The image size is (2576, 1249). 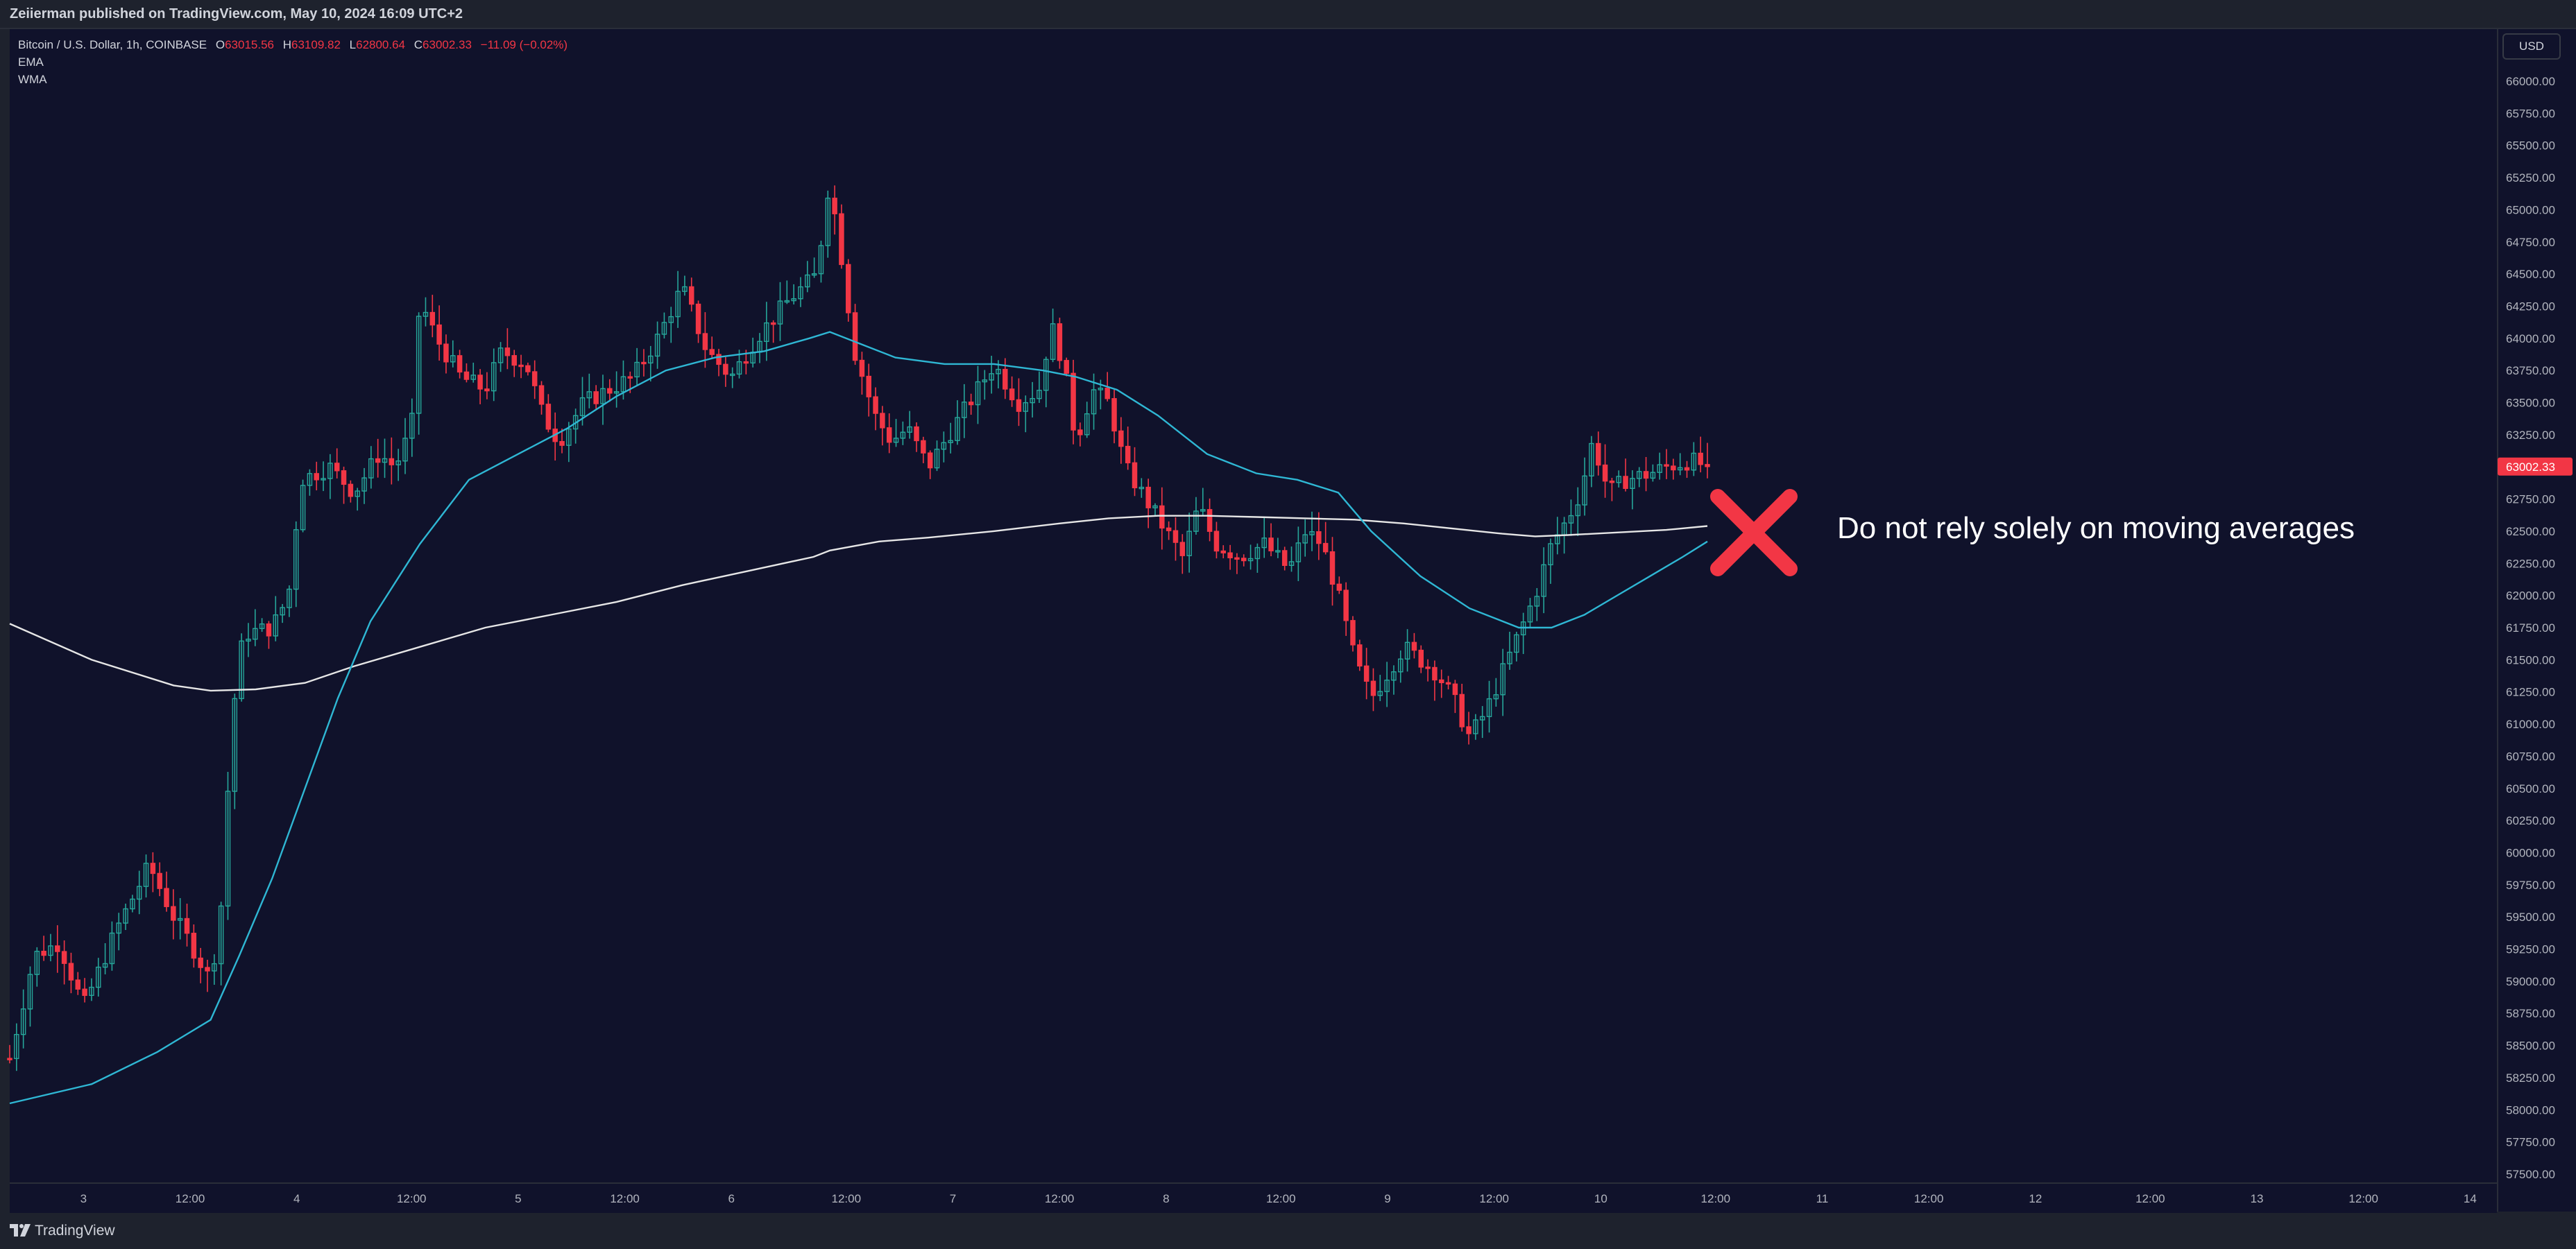 I want to click on indicator-ema: EMA, so click(x=31, y=62).